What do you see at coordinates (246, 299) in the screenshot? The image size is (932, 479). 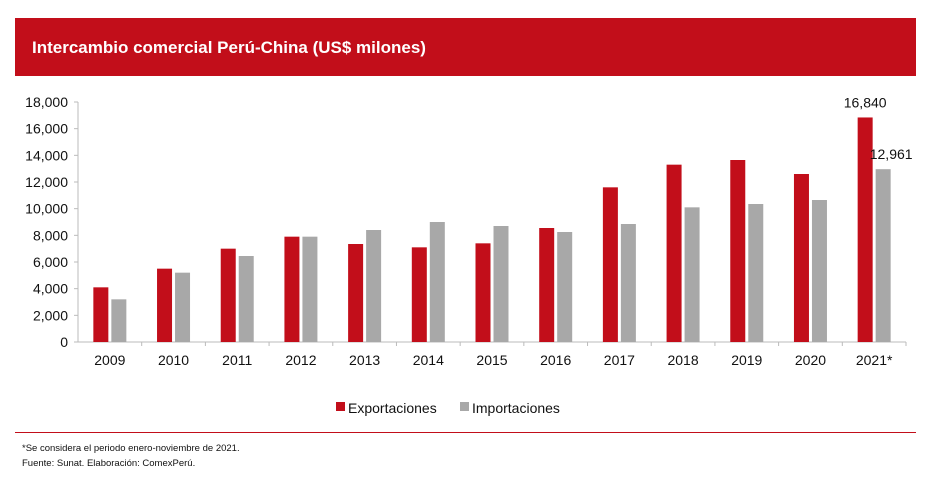 I see `bar-importaciones-2011` at bounding box center [246, 299].